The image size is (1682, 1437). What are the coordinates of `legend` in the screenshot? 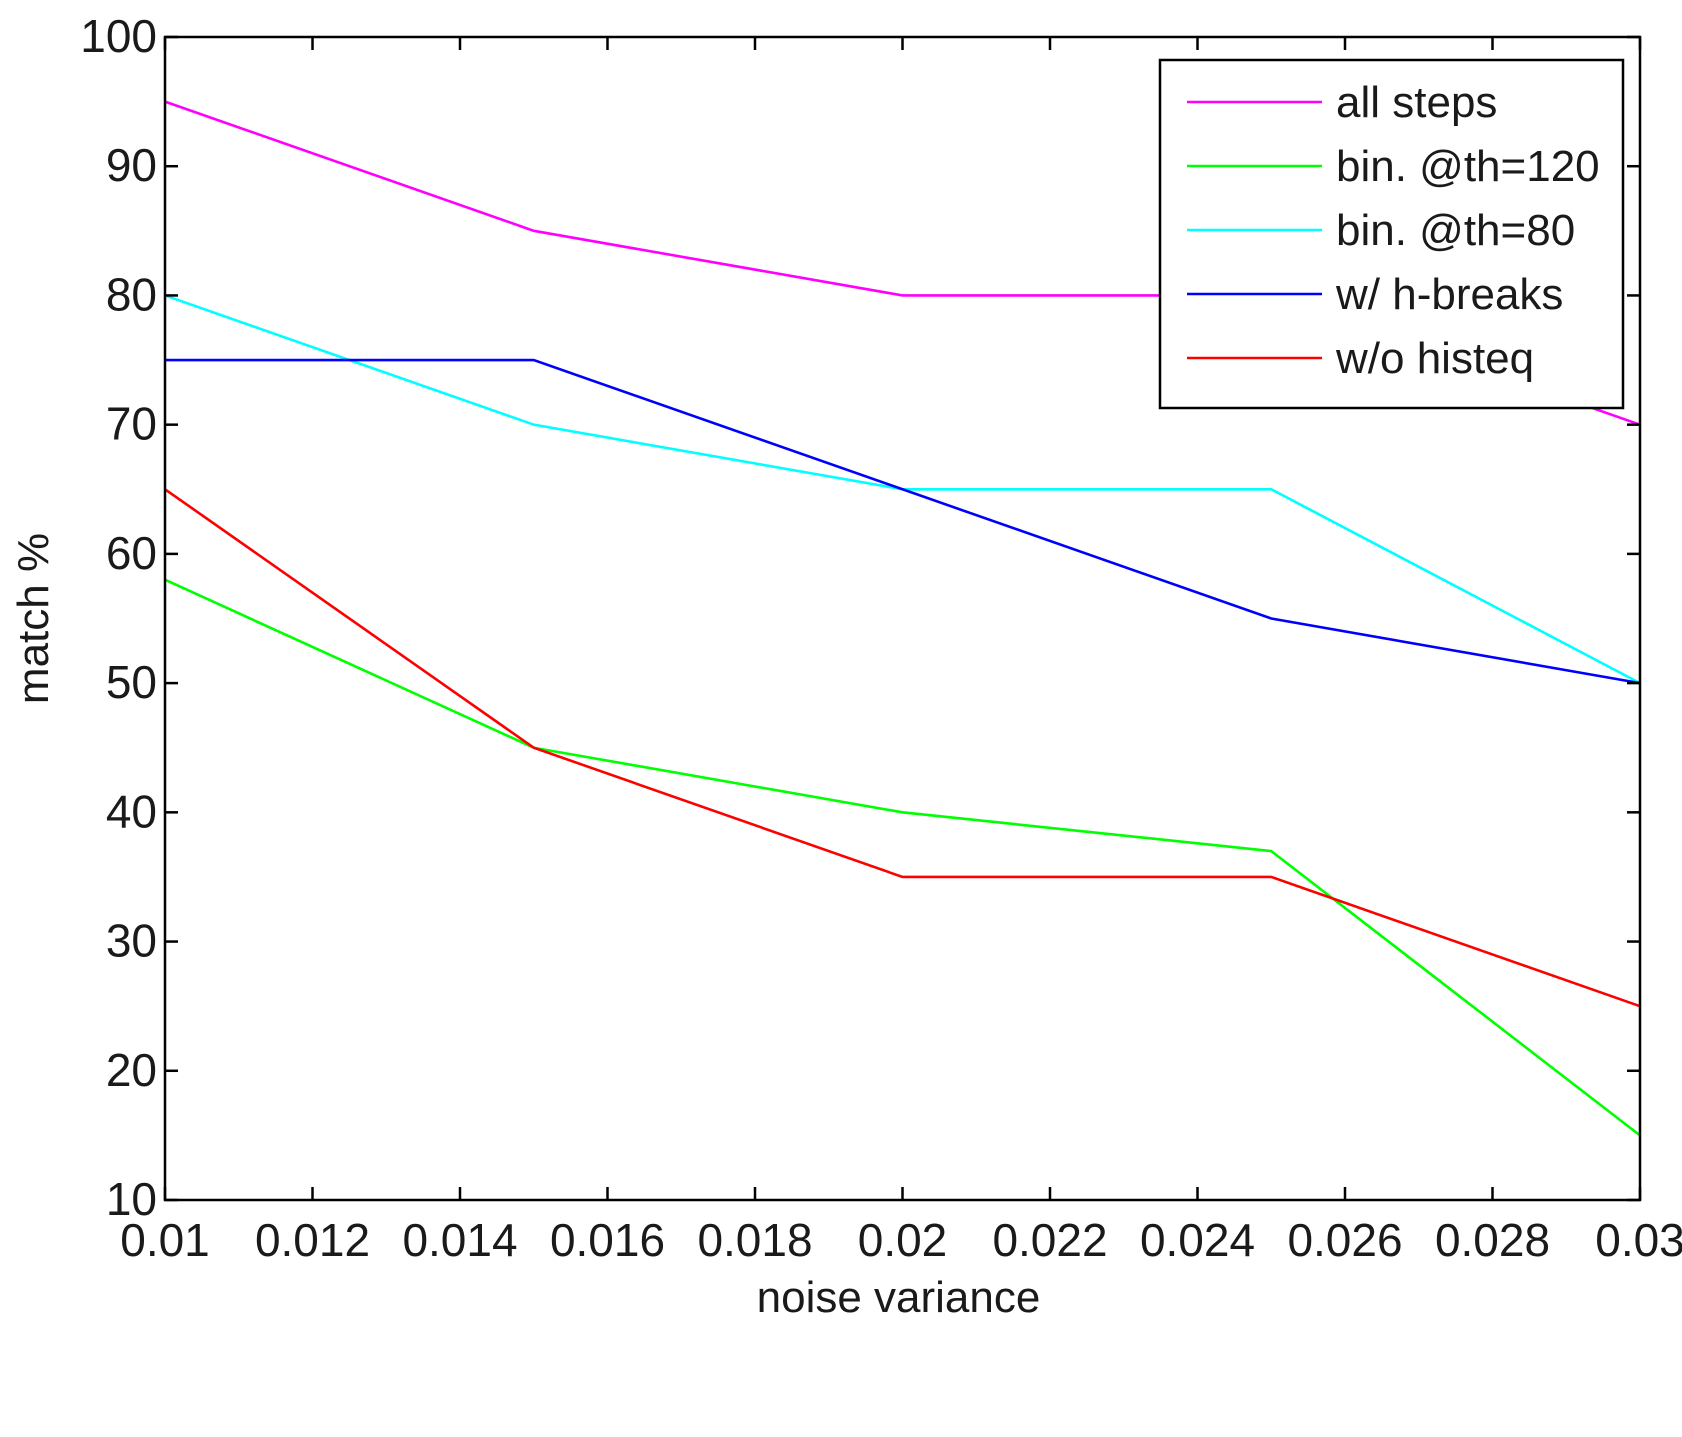 It's located at (1391, 234).